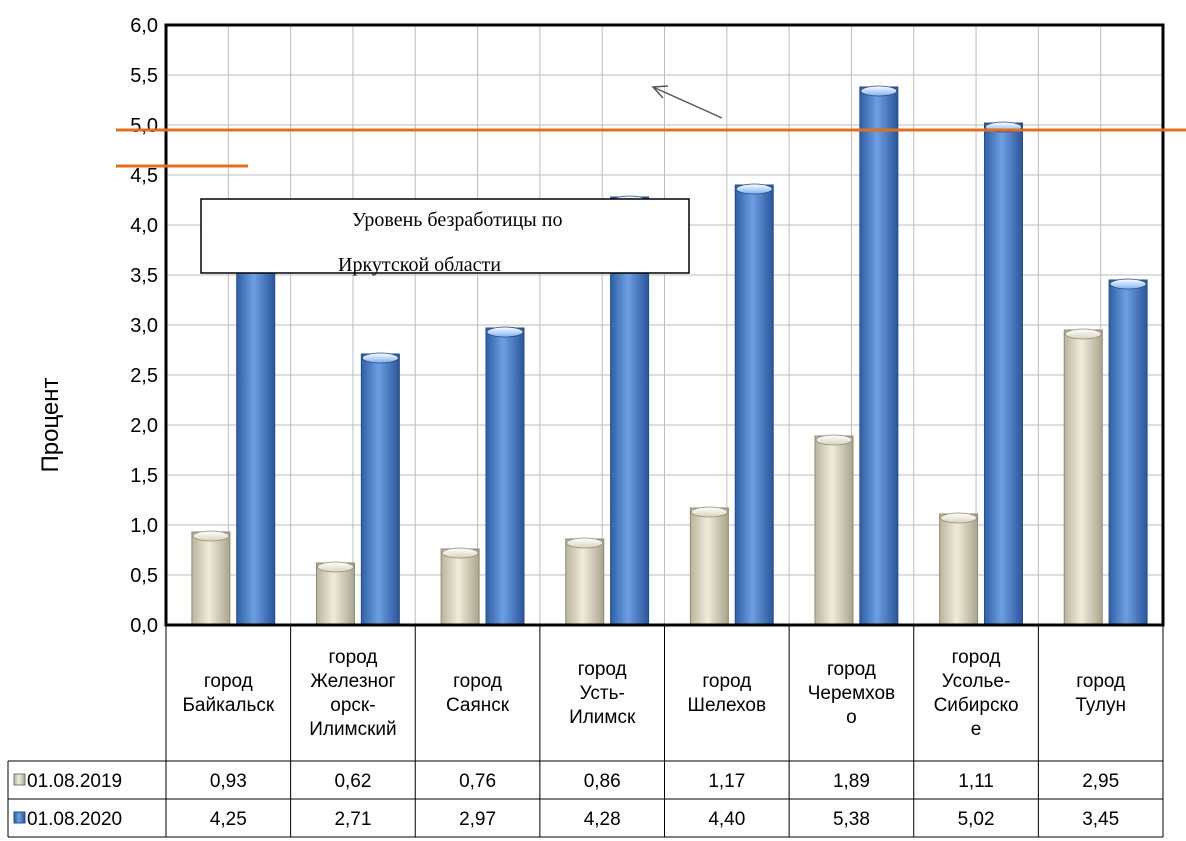 This screenshot has width=1186, height=841. Describe the element at coordinates (144, 476) in the screenshot. I see `y-tick-label: 1,5` at that location.